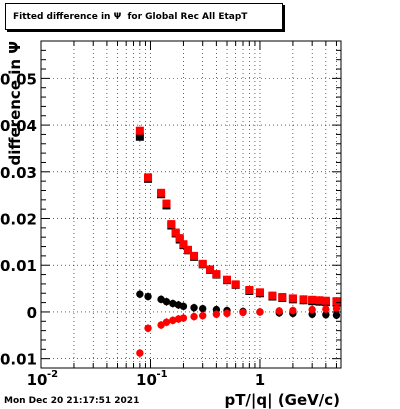 The width and height of the screenshot is (400, 409). What do you see at coordinates (32, 313) in the screenshot?
I see `y-tick-label: 0` at bounding box center [32, 313].